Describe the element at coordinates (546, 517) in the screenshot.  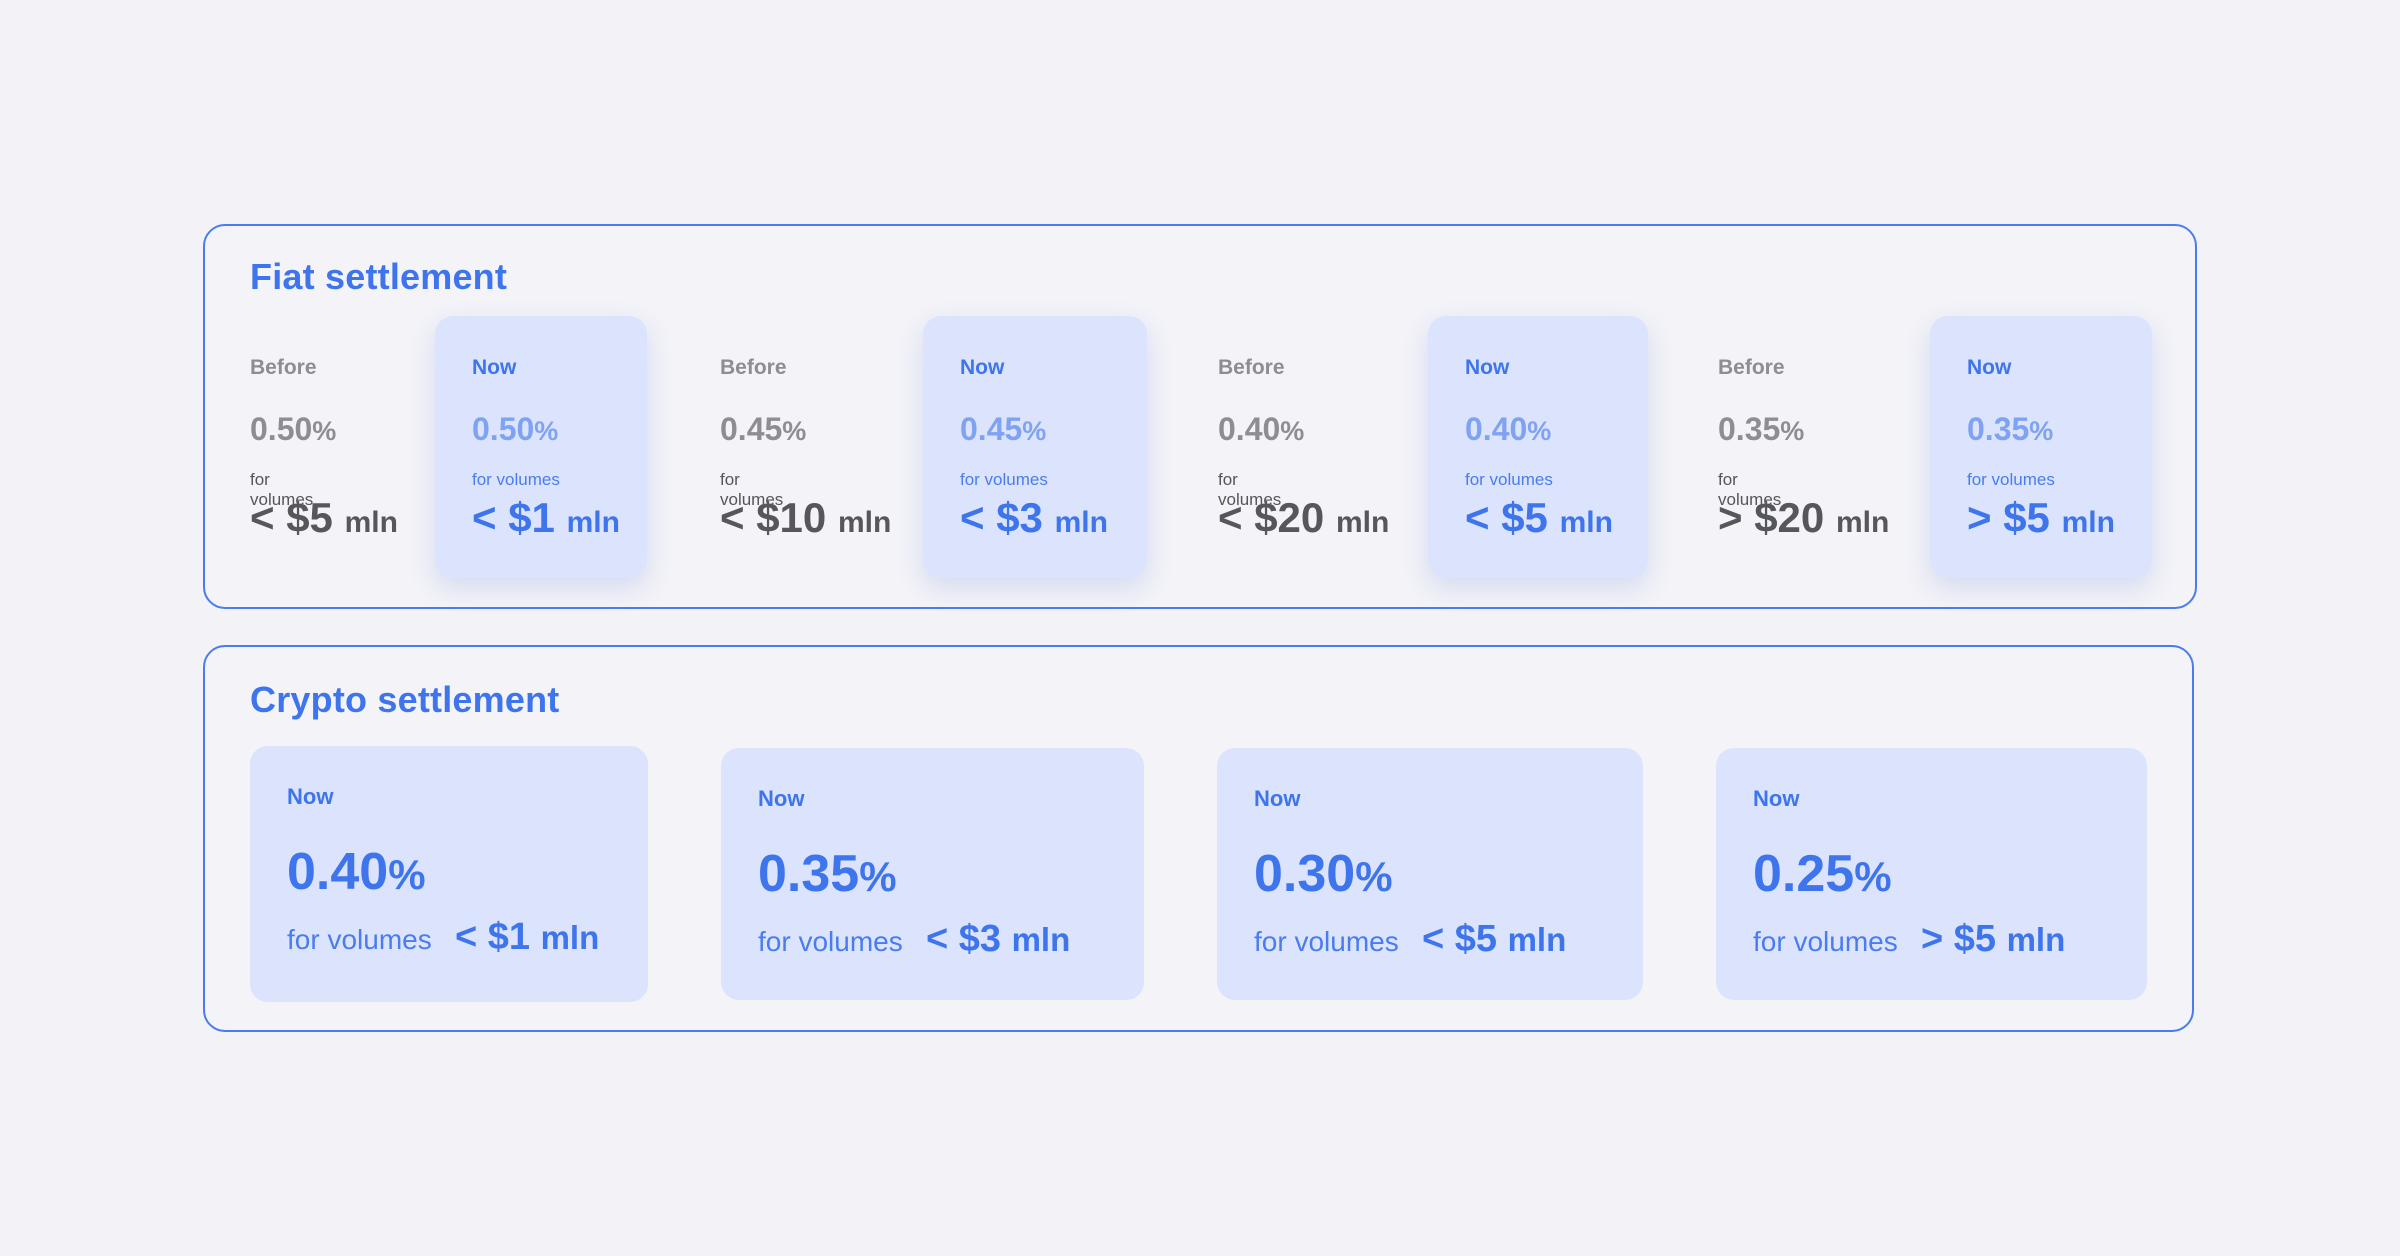
I see `now-volume-threshold: < $1 mln` at that location.